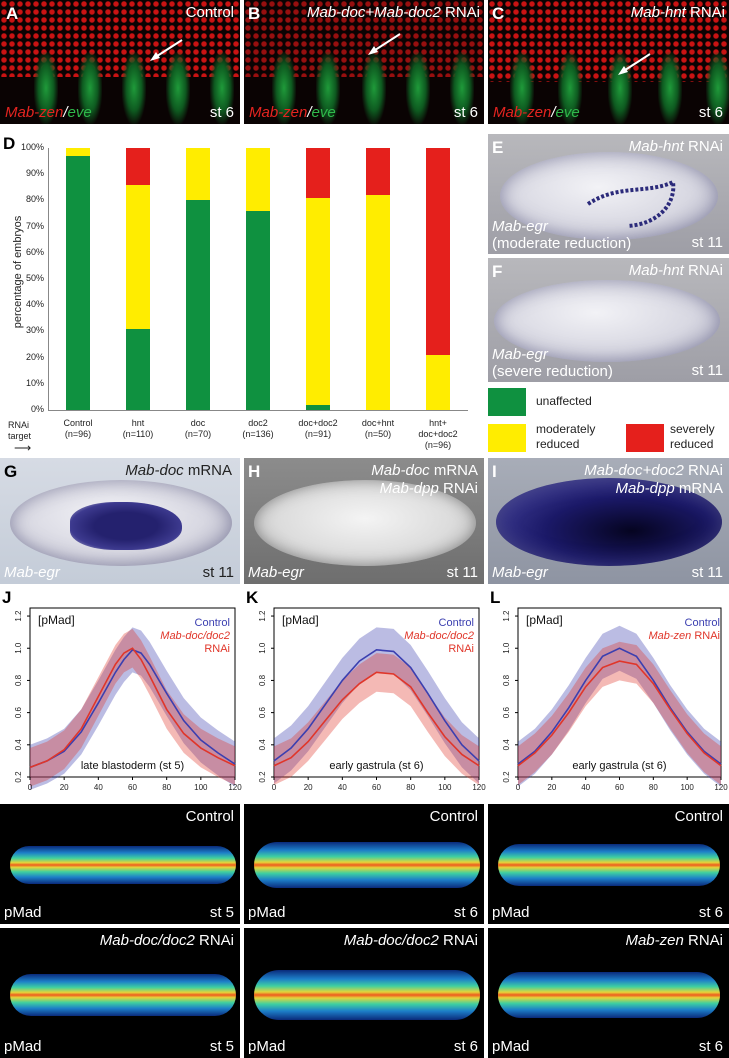 The height and width of the screenshot is (1058, 729). I want to click on y-tick-label: 50%, so click(34, 278).